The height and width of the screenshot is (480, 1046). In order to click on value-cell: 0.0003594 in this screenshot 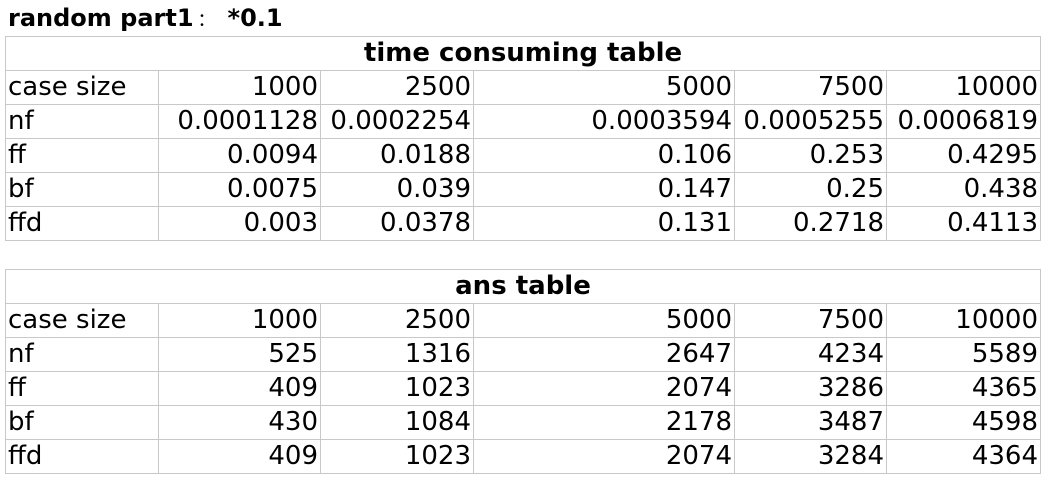, I will do `click(604, 121)`.